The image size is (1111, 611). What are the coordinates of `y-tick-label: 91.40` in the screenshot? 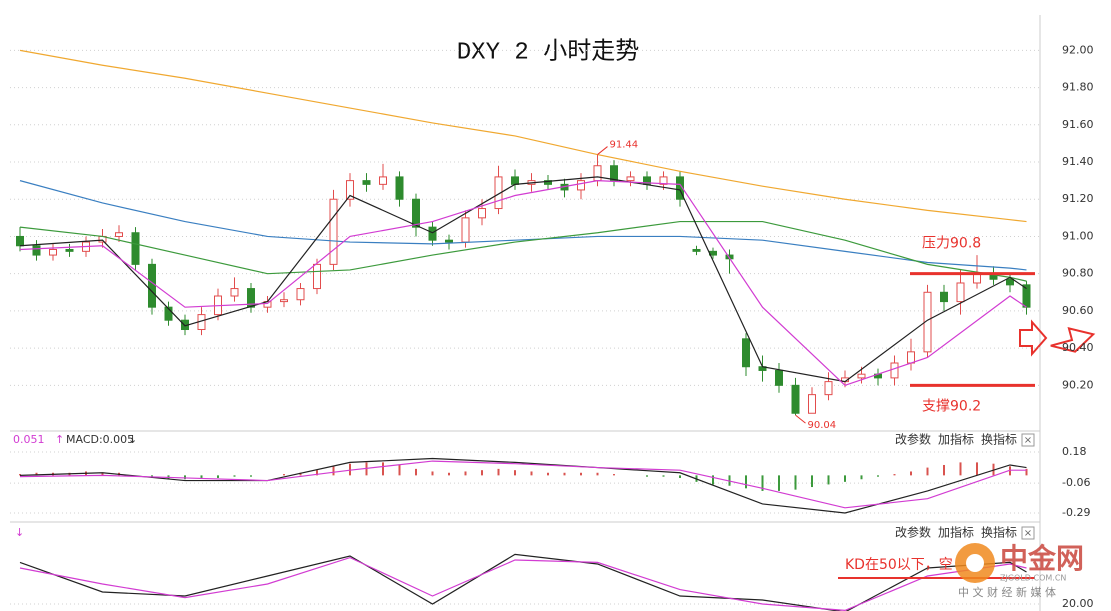 It's located at (1078, 161).